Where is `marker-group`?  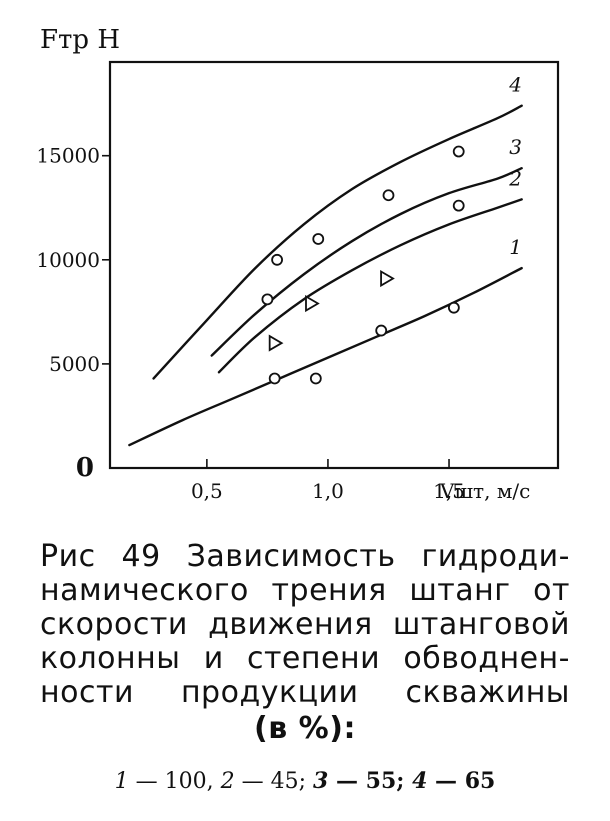
marker-group is located at coordinates (363, 265).